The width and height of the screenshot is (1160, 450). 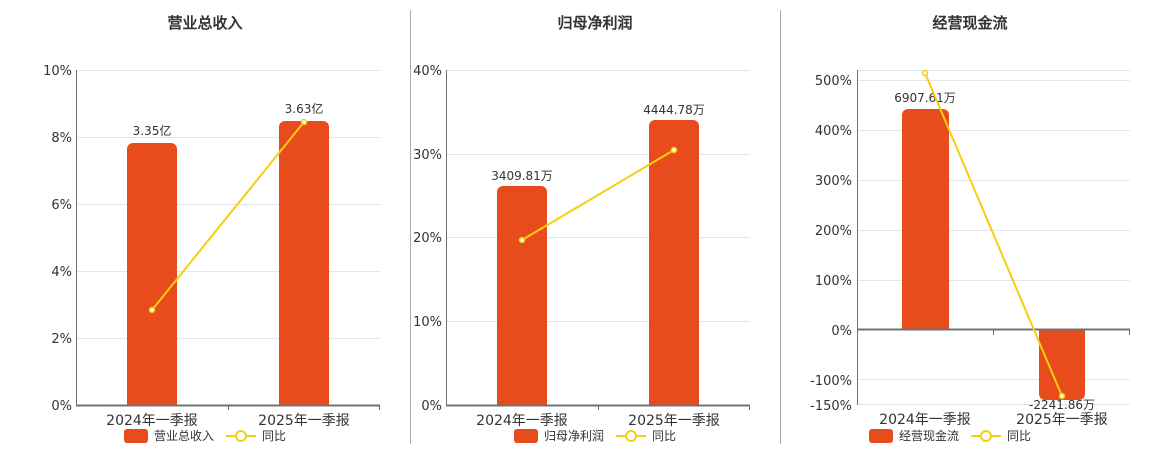 I want to click on bar-labels: 6907.61万 -2241.86万, so click(x=994, y=251).